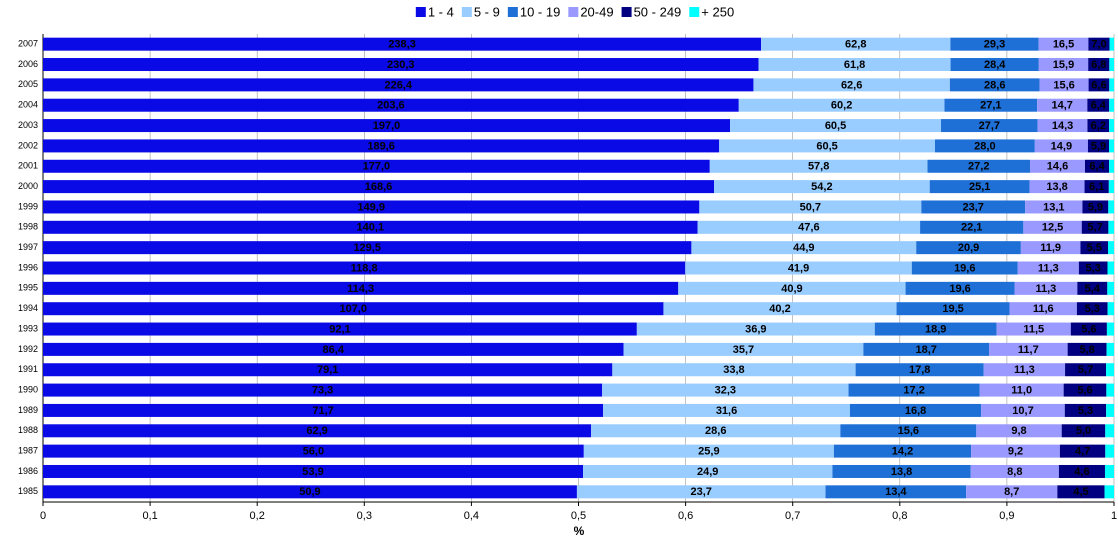 This screenshot has width=1118, height=545. I want to click on data-label: 129,5, so click(367, 248).